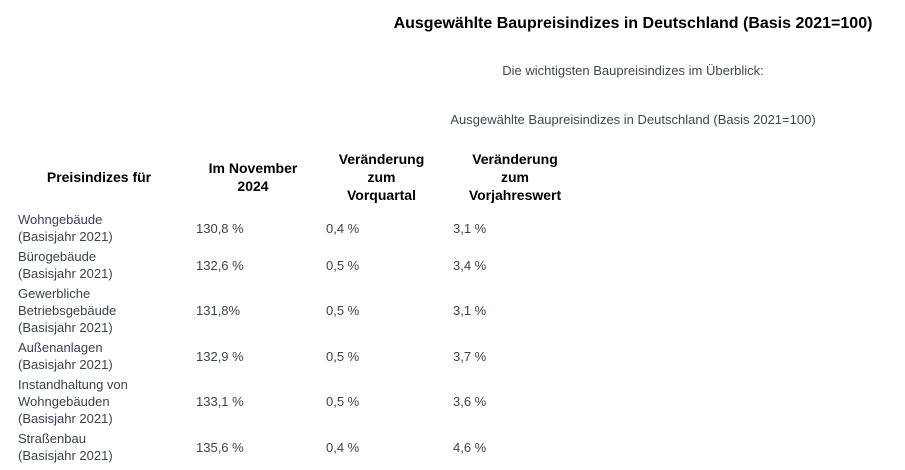 Image resolution: width=905 pixels, height=470 pixels. Describe the element at coordinates (65, 265) in the screenshot. I see `row-label: Bürogebäude (Basisjahr 2021)` at that location.